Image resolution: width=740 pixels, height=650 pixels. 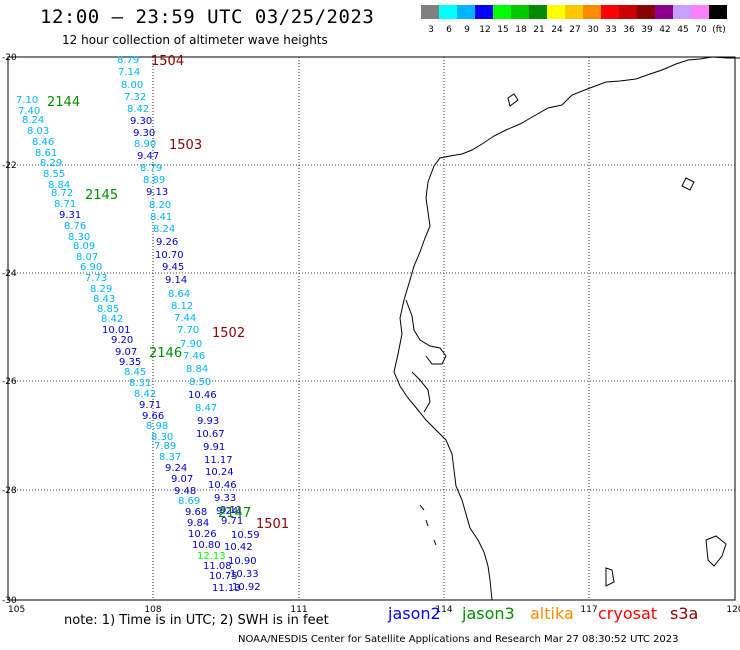 What do you see at coordinates (153, 416) in the screenshot?
I see `wave-height-value: 9.66` at bounding box center [153, 416].